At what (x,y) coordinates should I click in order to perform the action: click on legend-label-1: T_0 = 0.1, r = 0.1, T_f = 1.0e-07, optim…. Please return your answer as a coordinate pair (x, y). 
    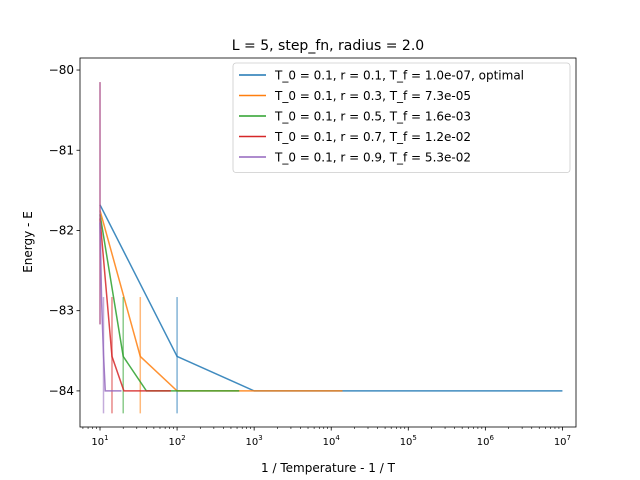
    Looking at the image, I should click on (399, 76).